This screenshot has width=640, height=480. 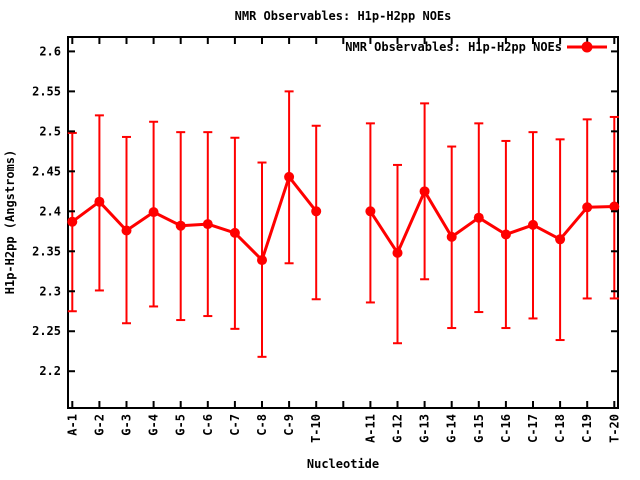 I want to click on x-tick-label: C-18, so click(x=560, y=428).